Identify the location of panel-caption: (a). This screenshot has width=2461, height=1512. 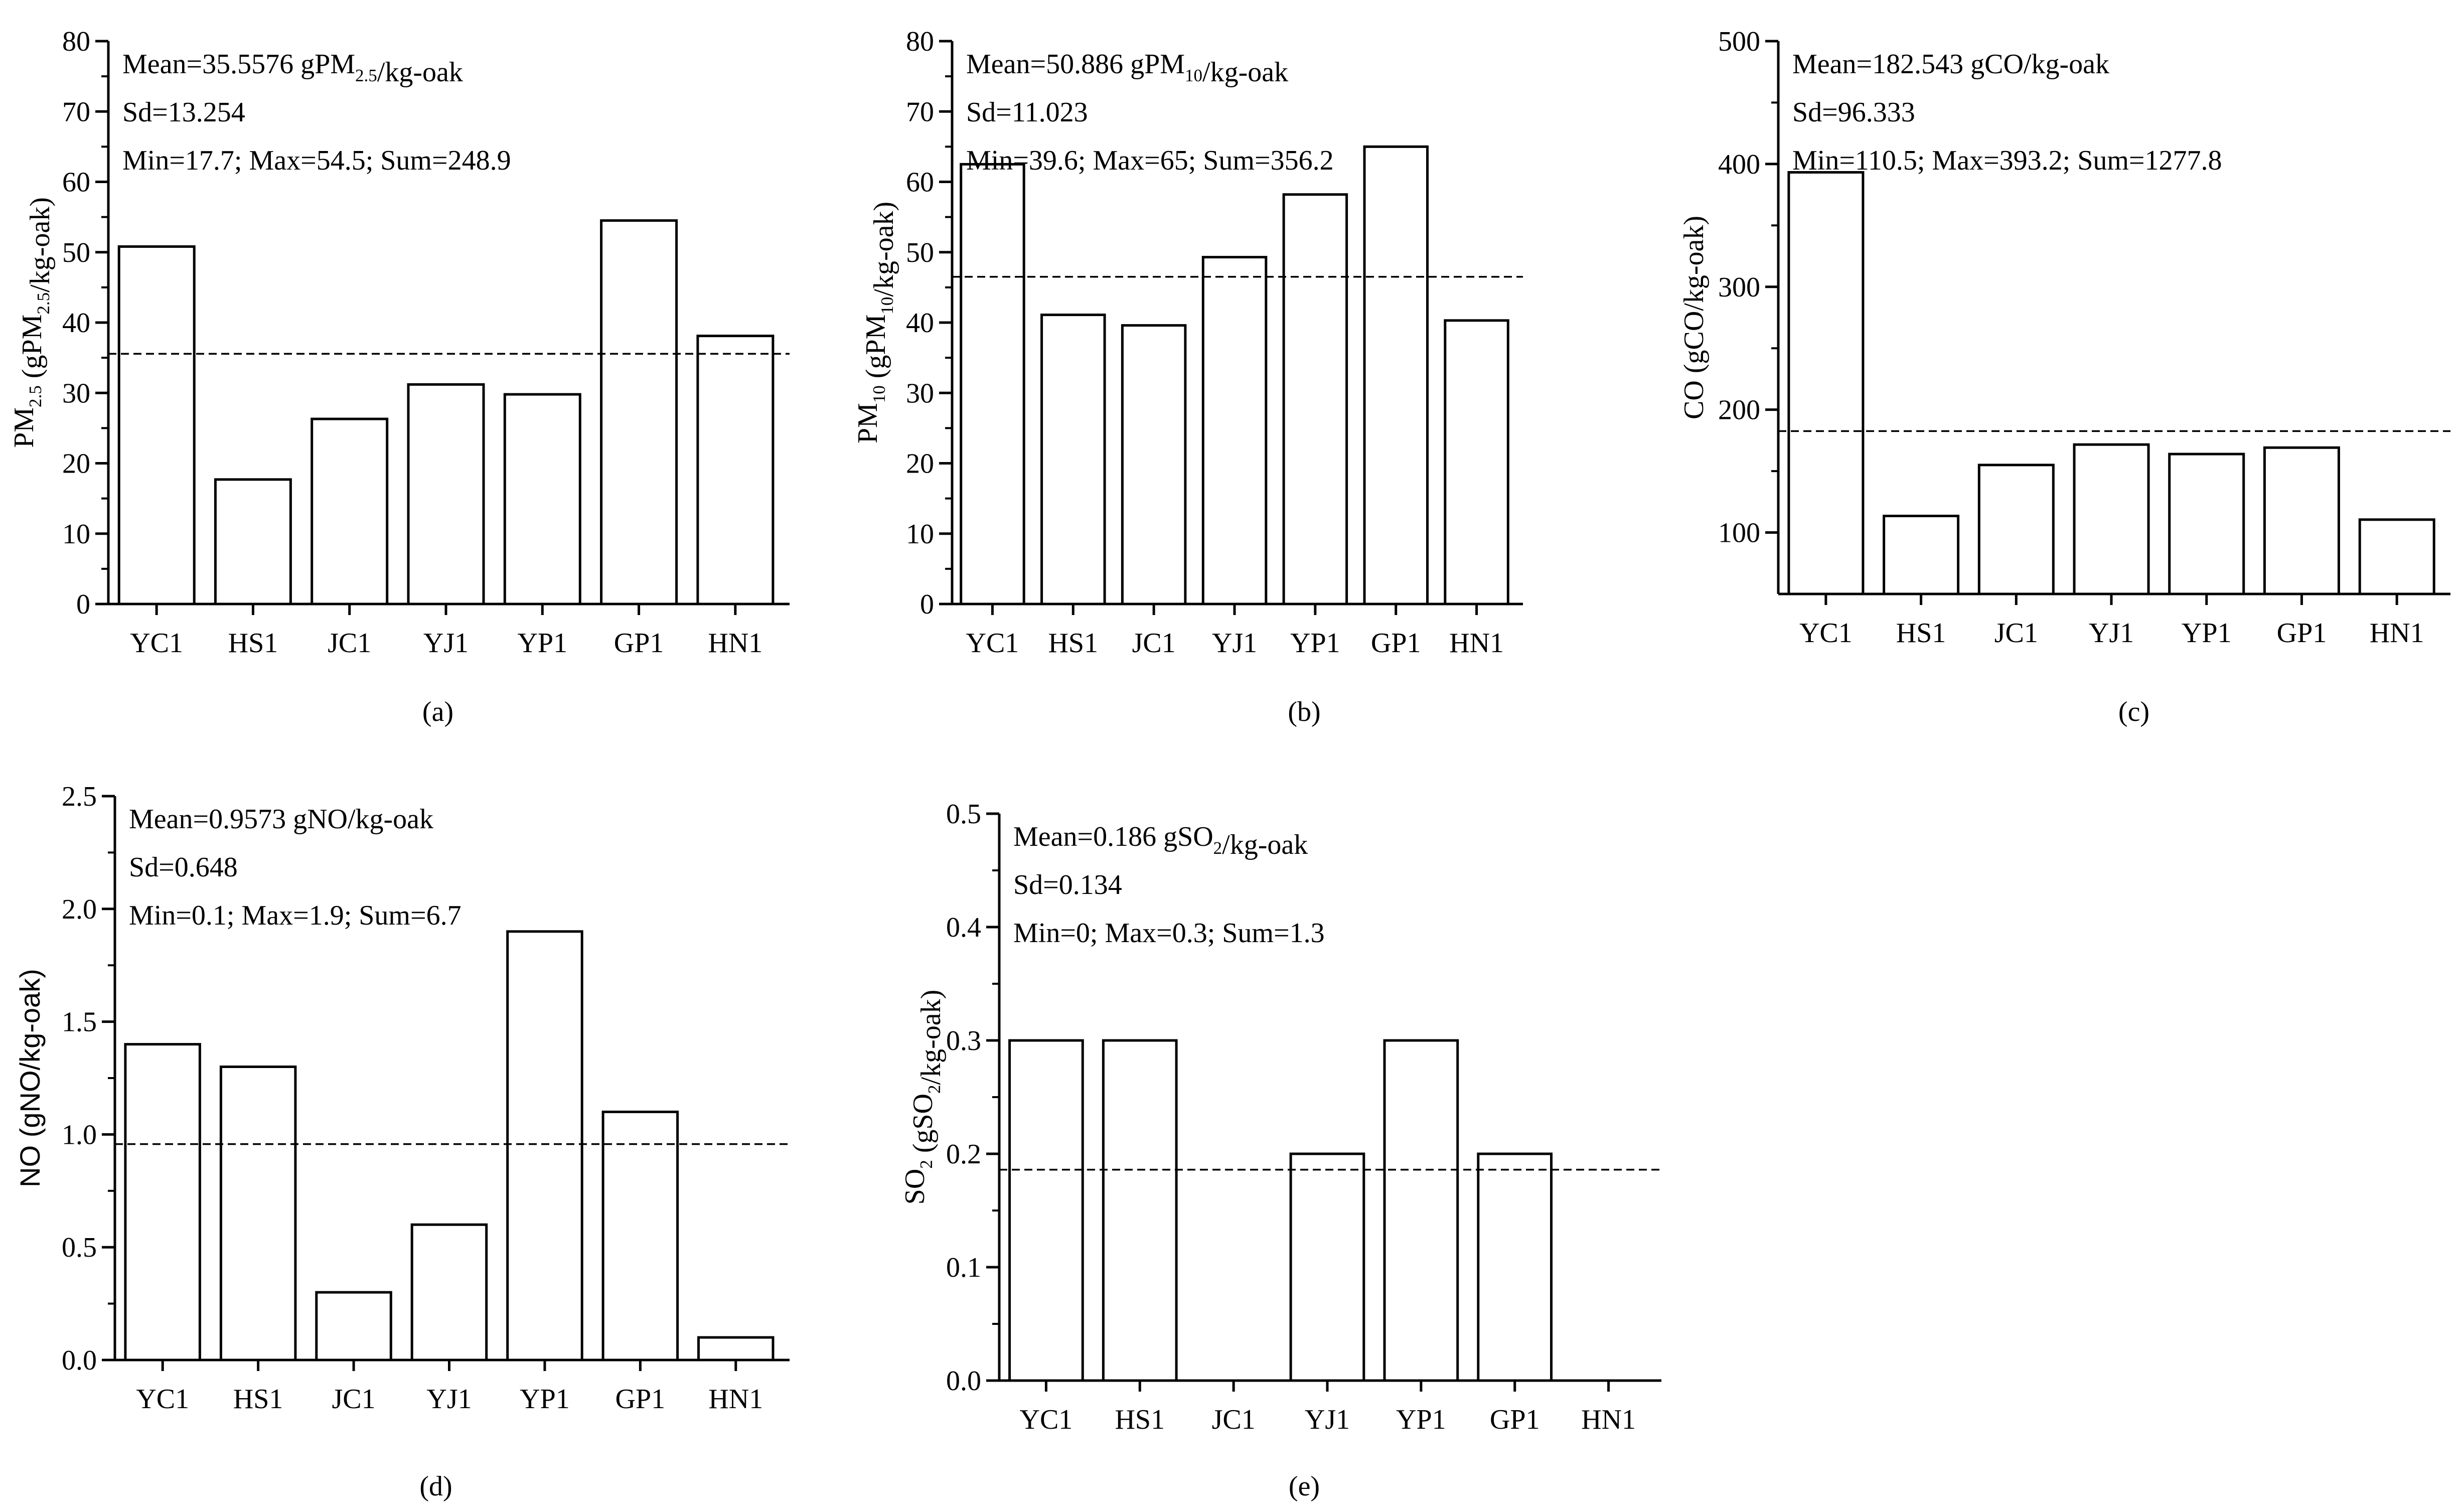
(437, 711).